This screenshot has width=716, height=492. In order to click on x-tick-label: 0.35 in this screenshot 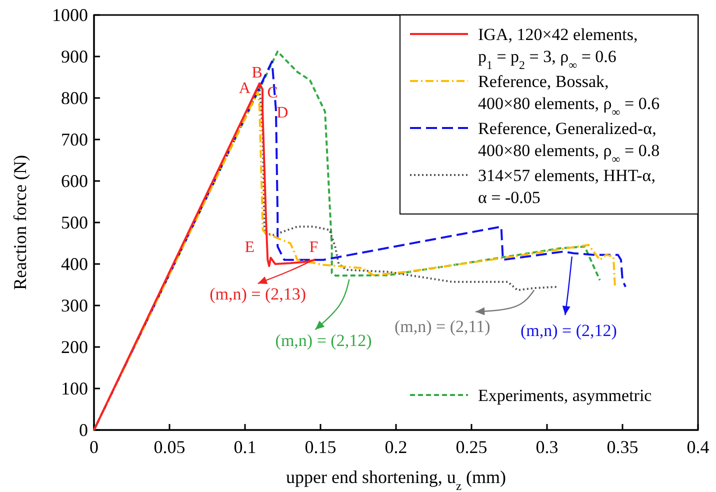, I will do `click(622, 446)`.